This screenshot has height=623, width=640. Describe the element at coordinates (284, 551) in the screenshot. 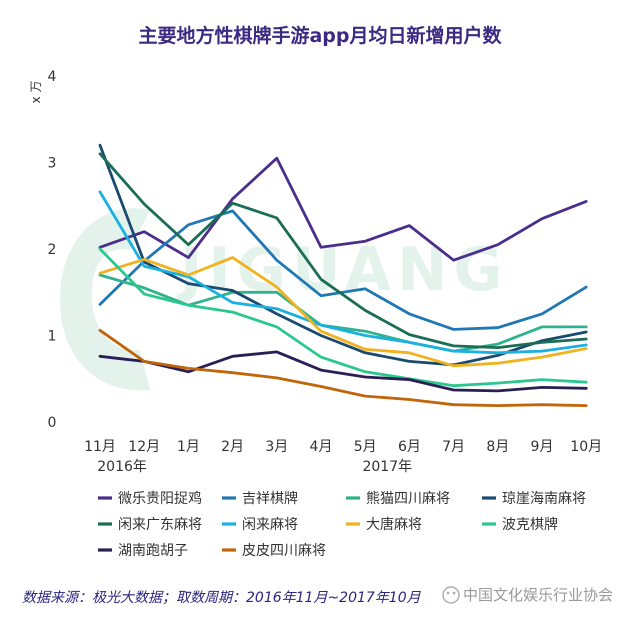

I see `legend-label: 皮皮四川麻将` at that location.